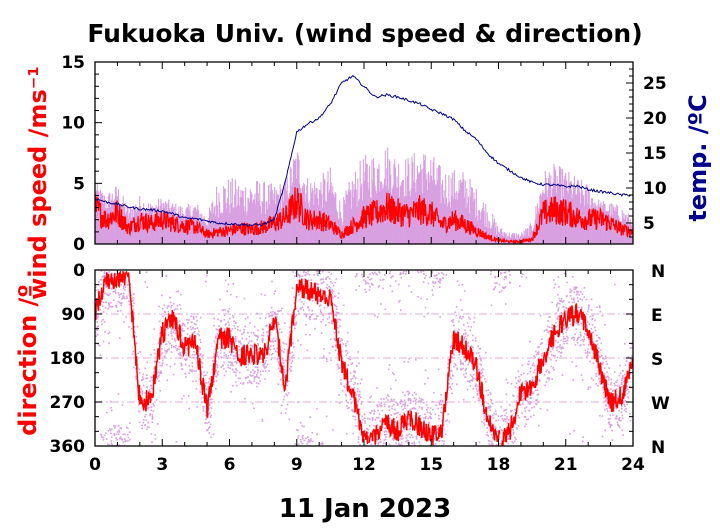 The height and width of the screenshot is (530, 720). What do you see at coordinates (28, 360) in the screenshot?
I see `direction-axis-label: direction /º` at bounding box center [28, 360].